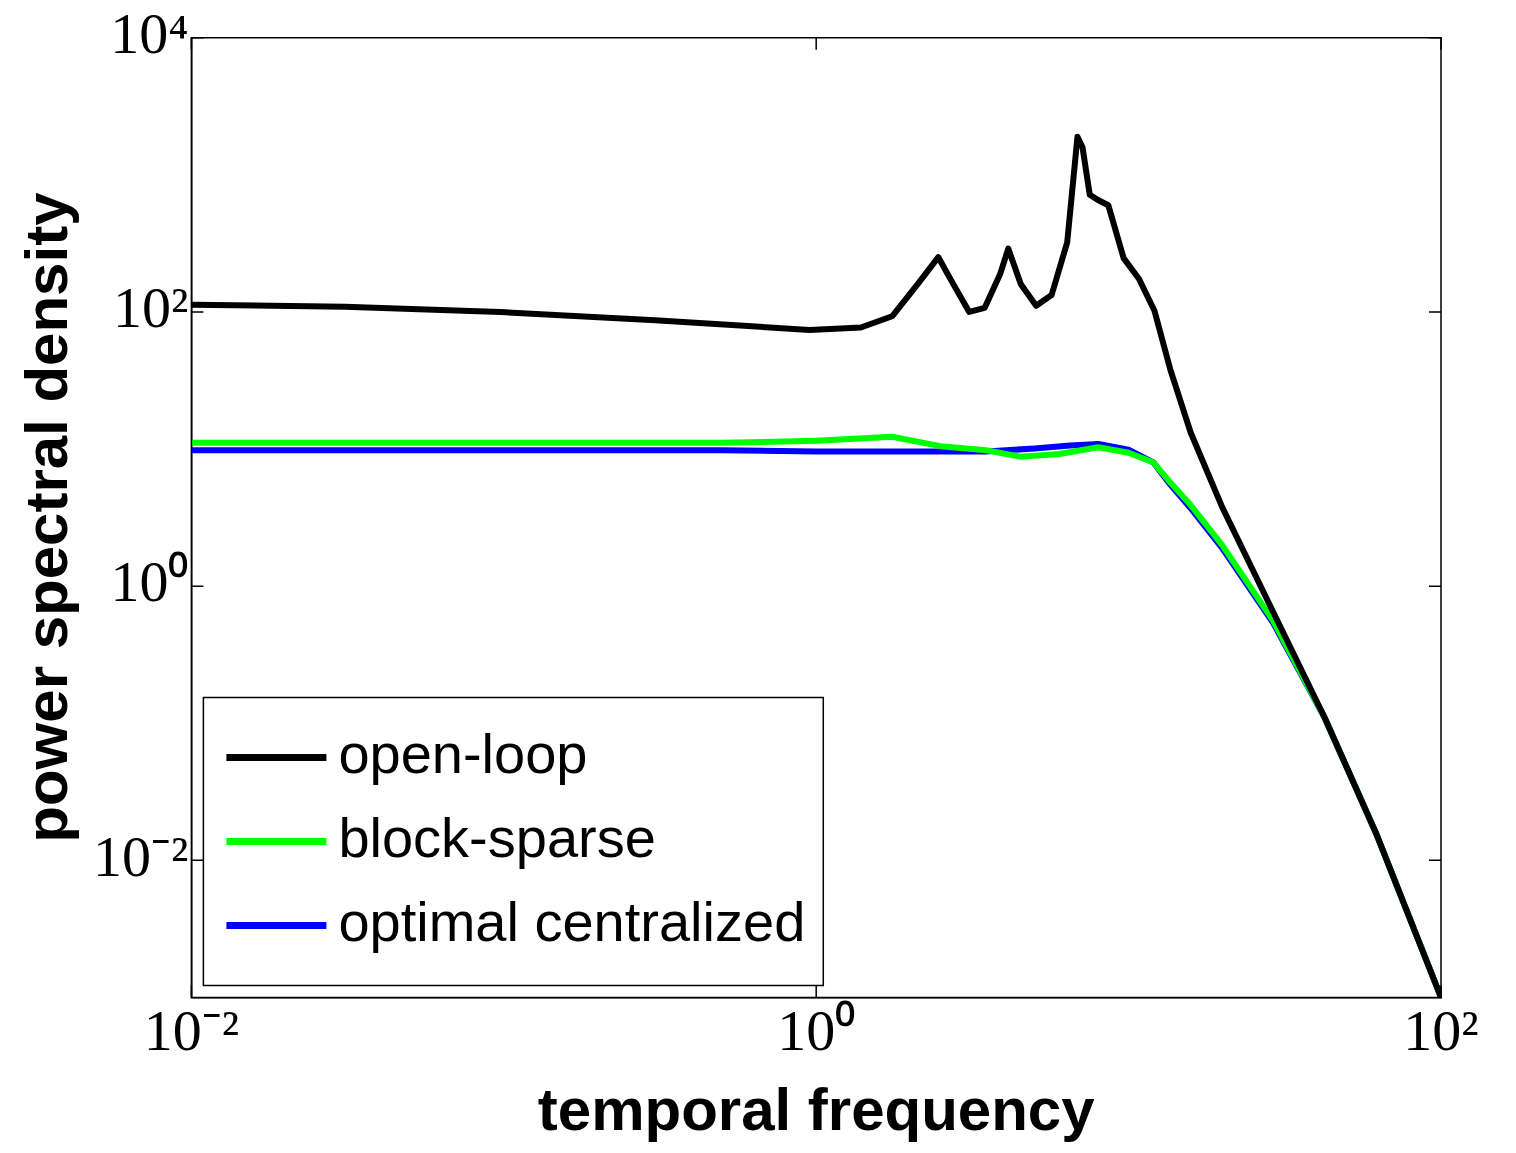 This screenshot has height=1153, width=1516. Describe the element at coordinates (149, 582) in the screenshot. I see `y-tick-label: 10⁰` at that location.